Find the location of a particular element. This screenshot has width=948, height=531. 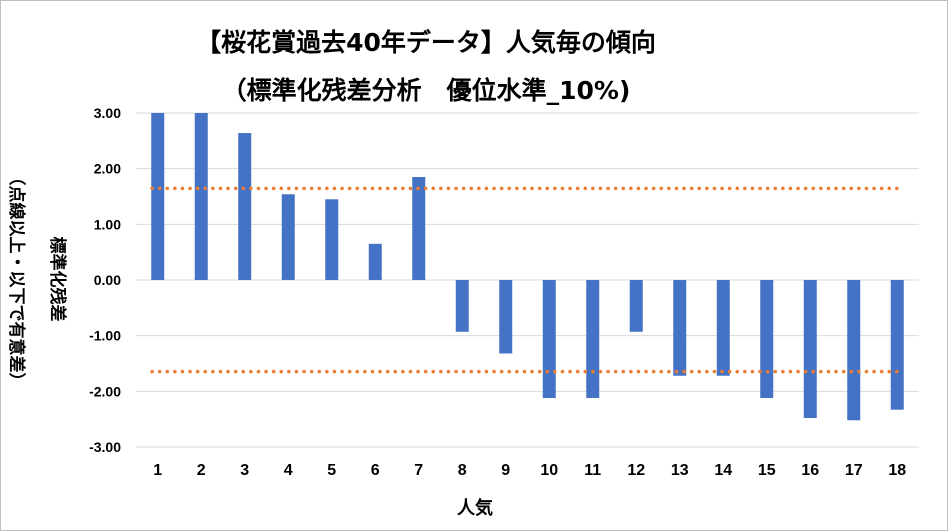

x-tick-label: 9 is located at coordinates (505, 470).